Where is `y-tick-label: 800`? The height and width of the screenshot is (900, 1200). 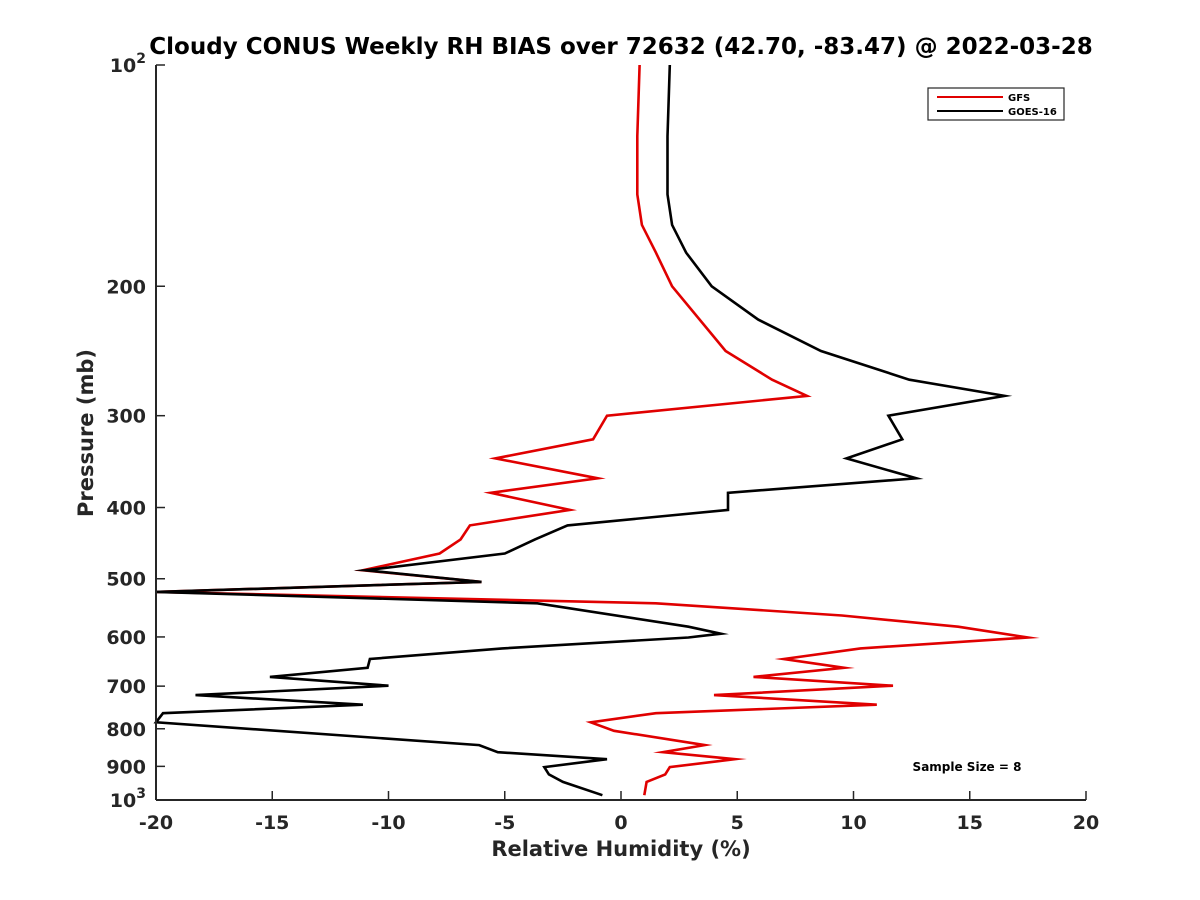
y-tick-label: 800 is located at coordinates (126, 730).